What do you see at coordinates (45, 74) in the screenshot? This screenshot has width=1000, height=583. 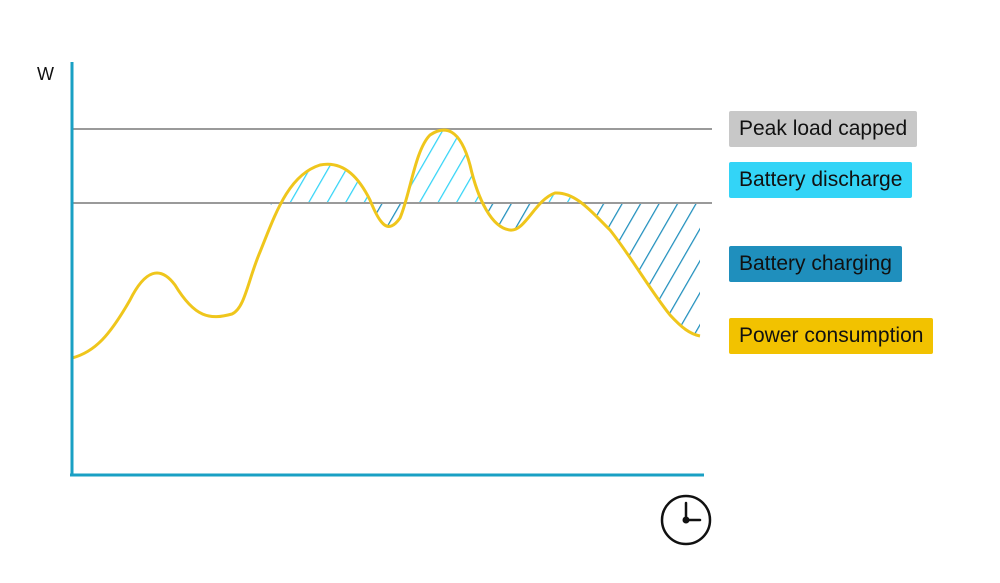 I see `y-axis-unit-label: W` at bounding box center [45, 74].